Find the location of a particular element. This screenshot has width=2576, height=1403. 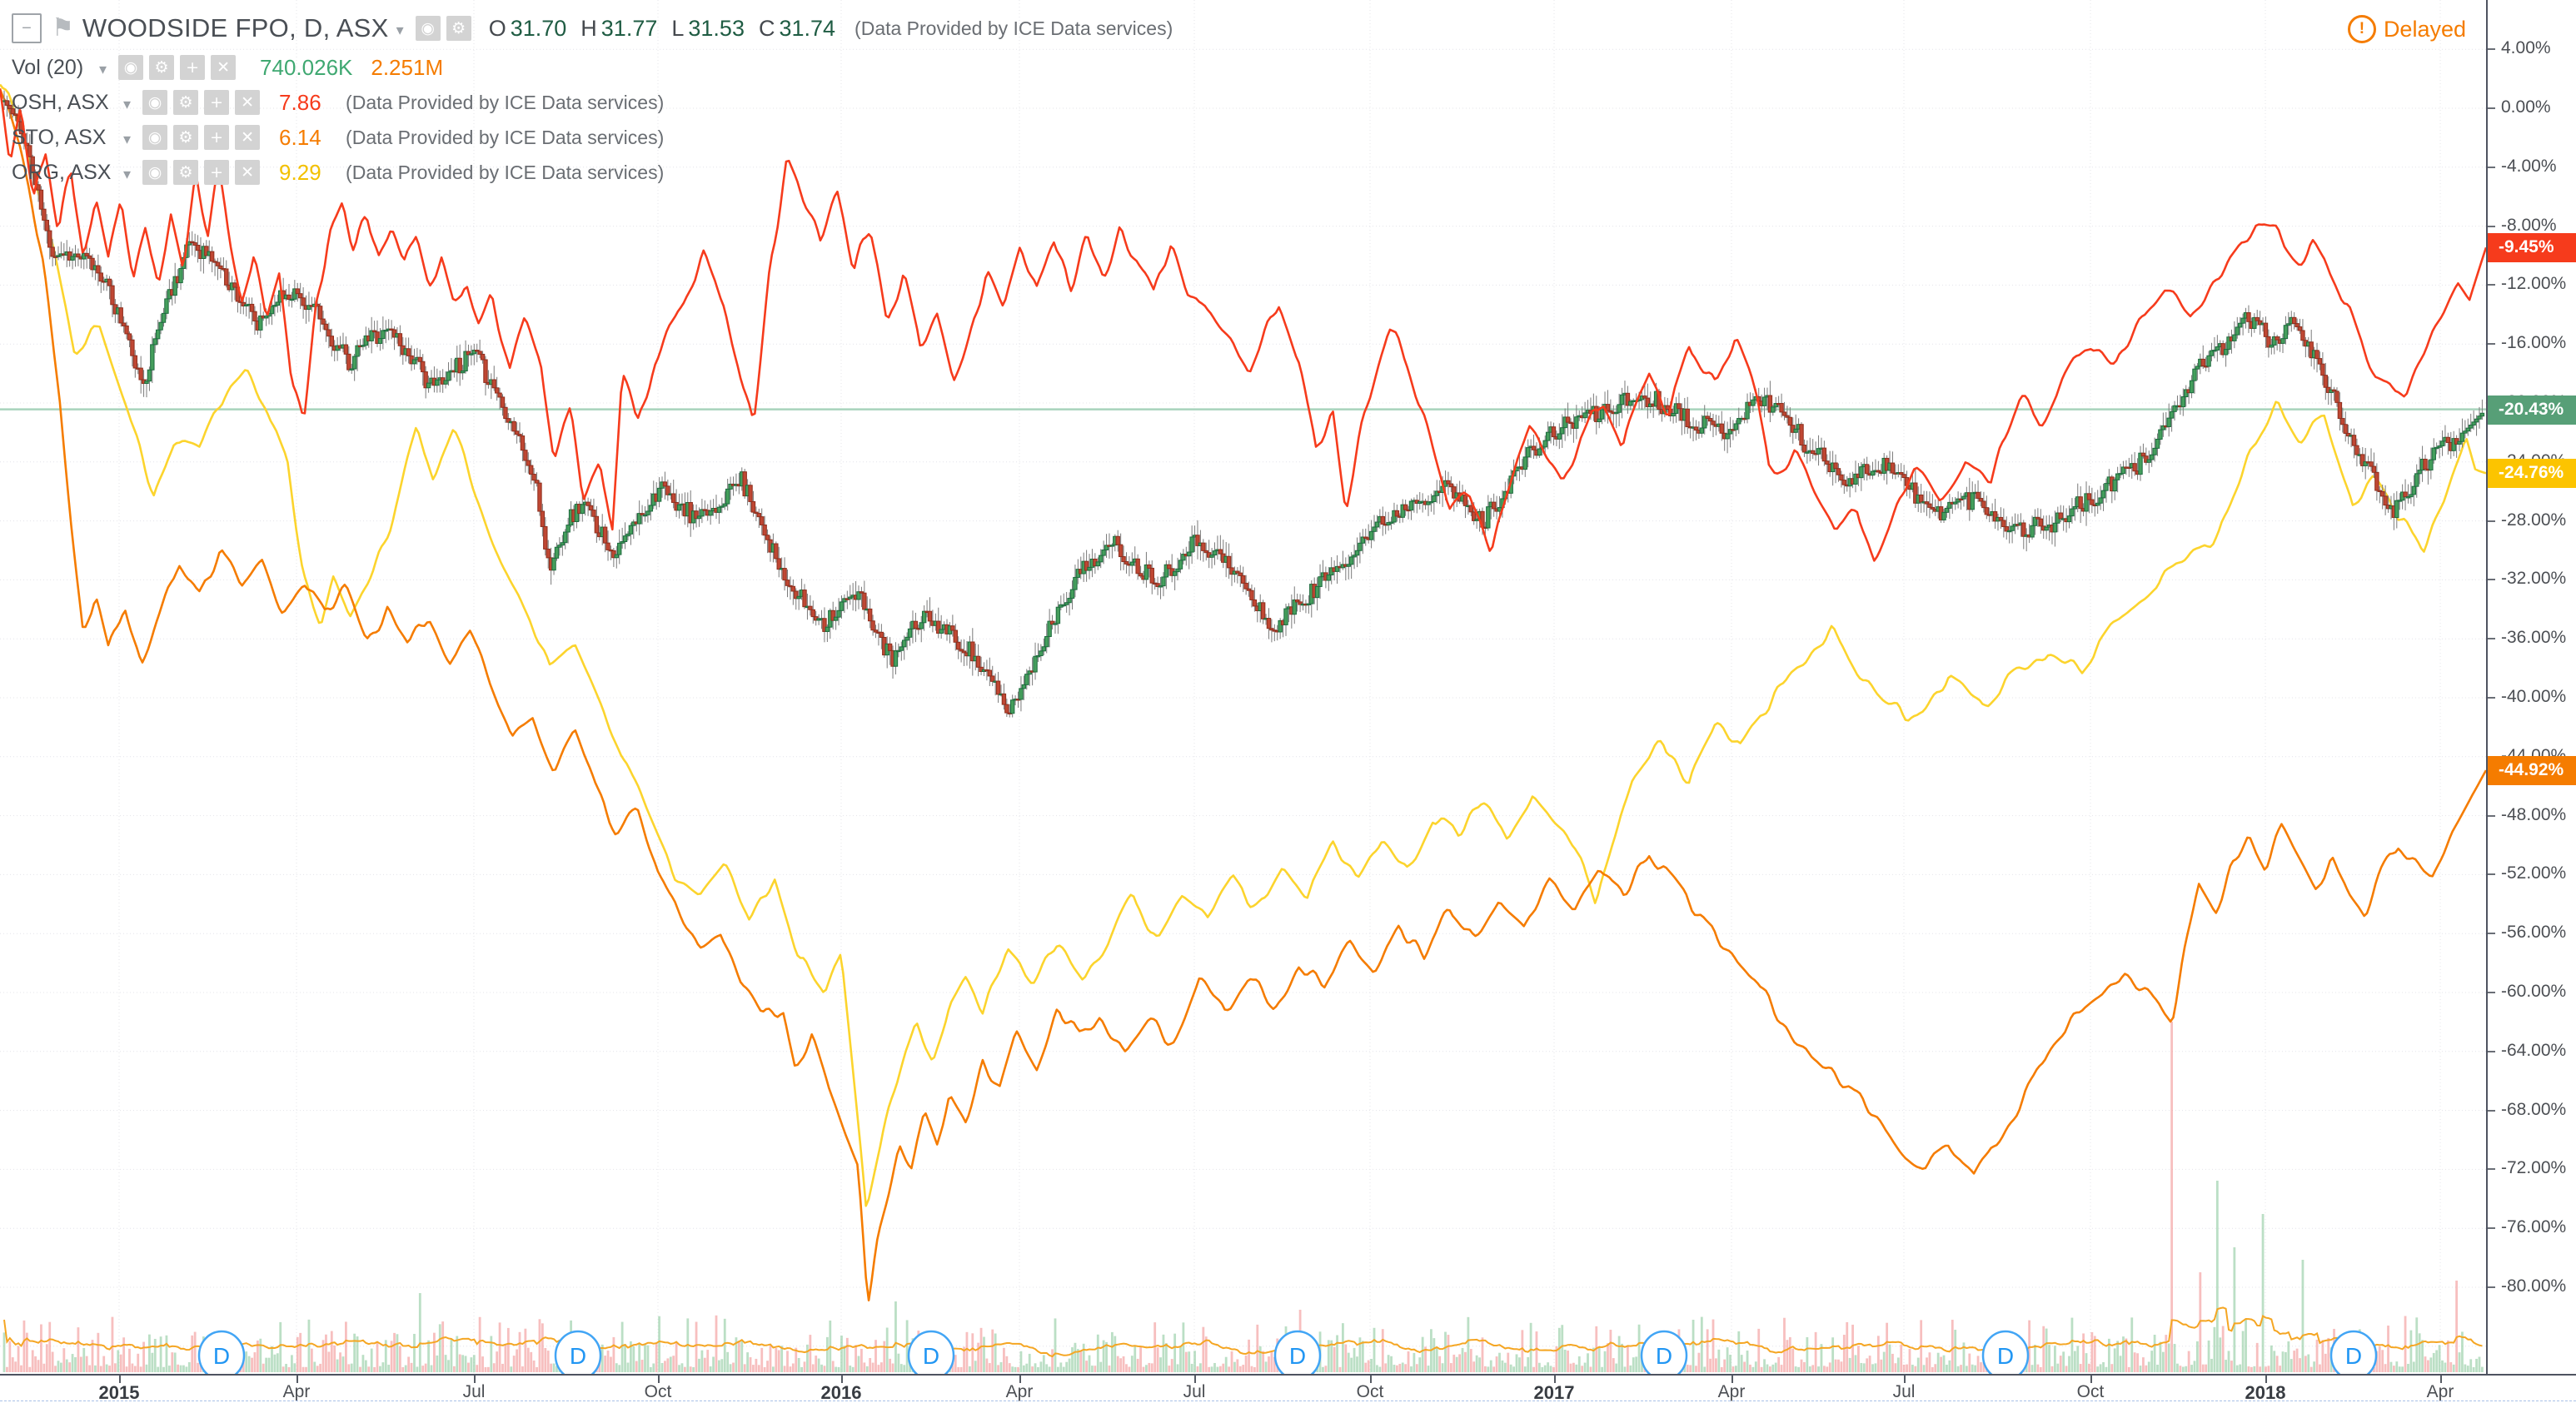

last-value-badge: -44.92% is located at coordinates (2532, 771).